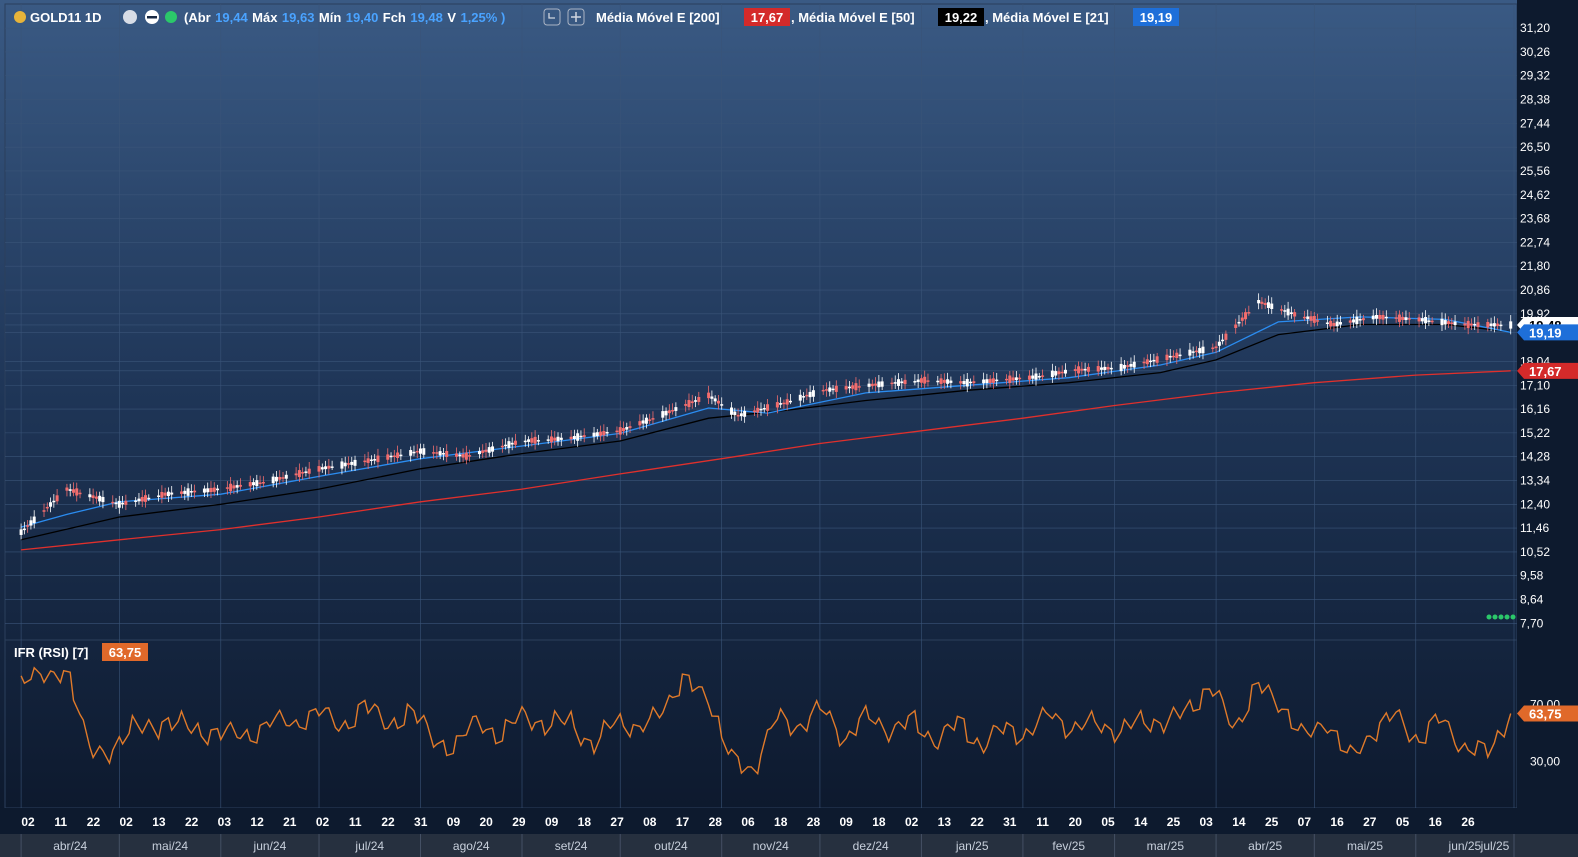  What do you see at coordinates (1047, 17) in the screenshot?
I see `ma21-label: , Média Móvel E [21]` at bounding box center [1047, 17].